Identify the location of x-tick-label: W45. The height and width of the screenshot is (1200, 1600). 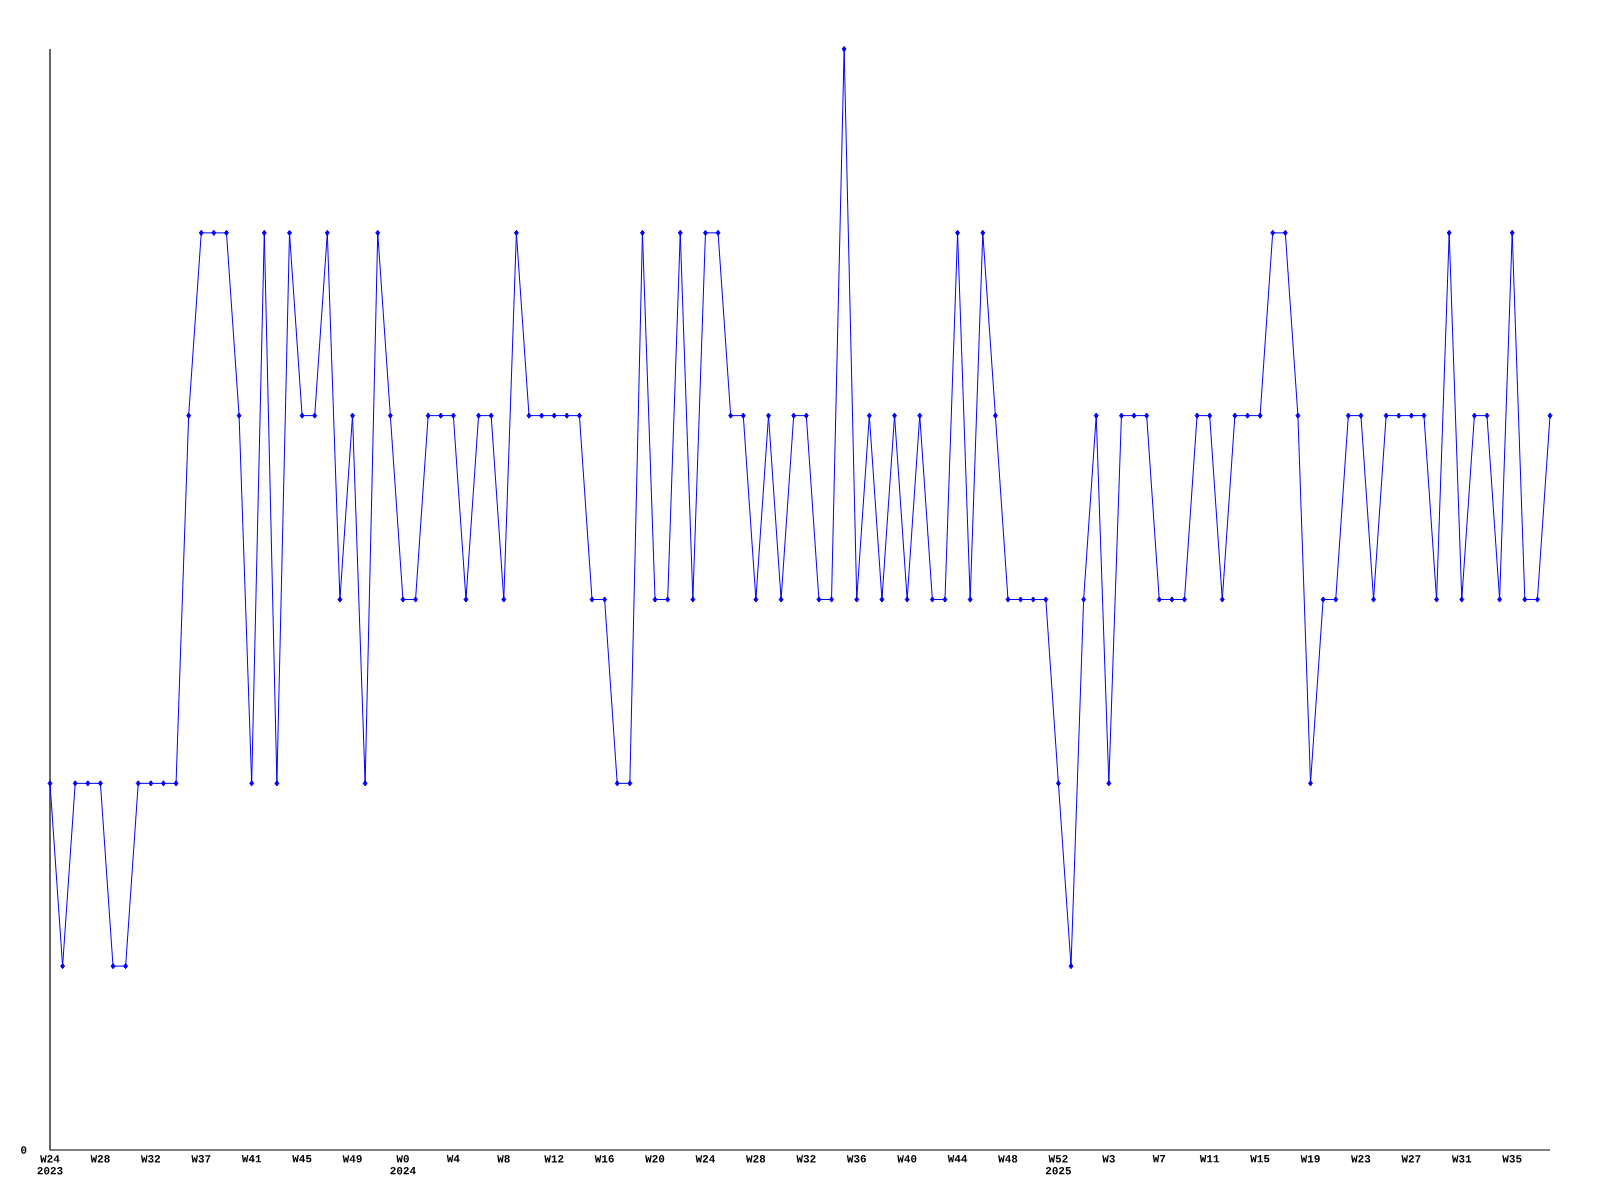
(302, 1159).